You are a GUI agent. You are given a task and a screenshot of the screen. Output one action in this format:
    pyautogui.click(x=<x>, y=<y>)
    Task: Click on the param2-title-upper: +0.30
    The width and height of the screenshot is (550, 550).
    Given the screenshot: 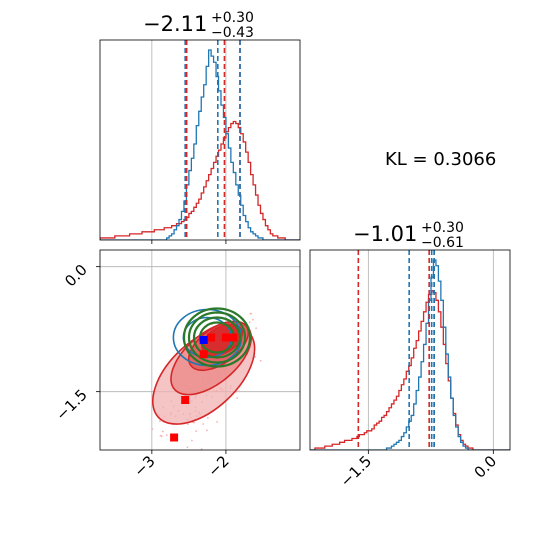 What is the action you would take?
    pyautogui.click(x=442, y=228)
    